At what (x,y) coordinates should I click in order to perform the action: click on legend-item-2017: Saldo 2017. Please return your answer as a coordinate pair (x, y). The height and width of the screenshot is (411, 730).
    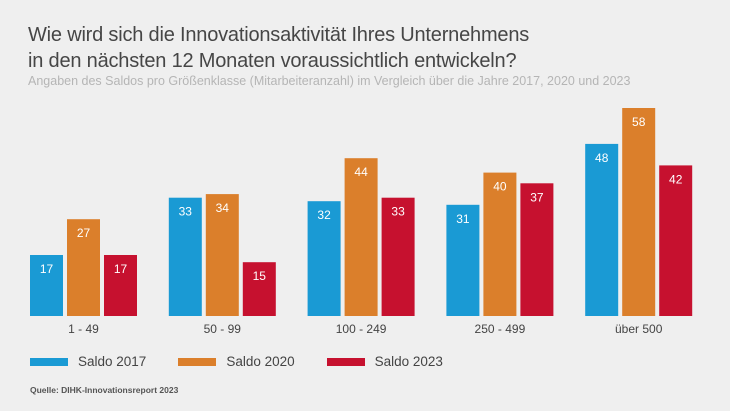
    Looking at the image, I should click on (88, 361).